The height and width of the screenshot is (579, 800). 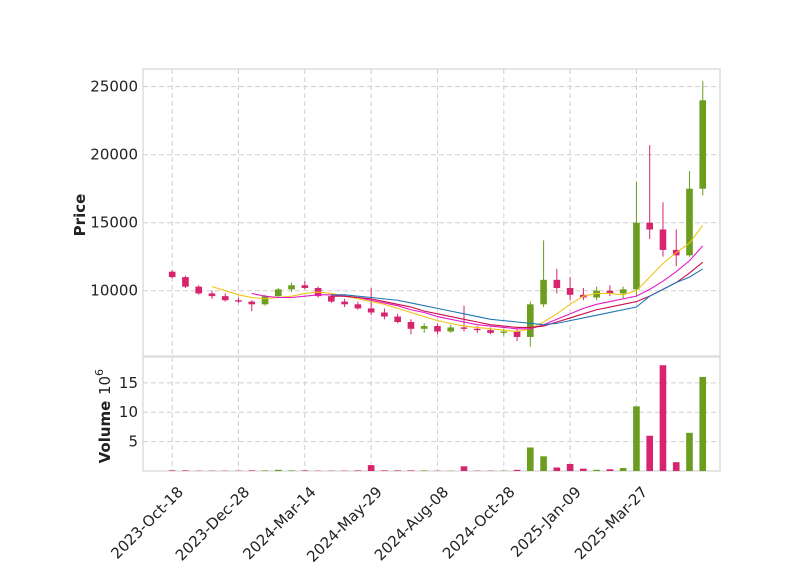 What do you see at coordinates (114, 291) in the screenshot?
I see `y-tick-label: 10000` at bounding box center [114, 291].